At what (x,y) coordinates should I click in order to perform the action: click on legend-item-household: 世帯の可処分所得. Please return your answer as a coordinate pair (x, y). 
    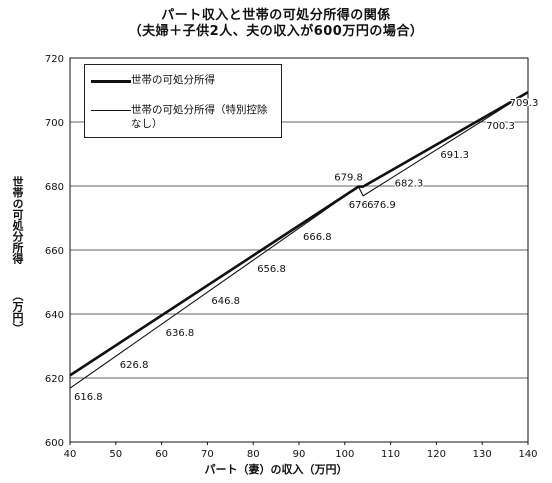
    Looking at the image, I should click on (184, 80).